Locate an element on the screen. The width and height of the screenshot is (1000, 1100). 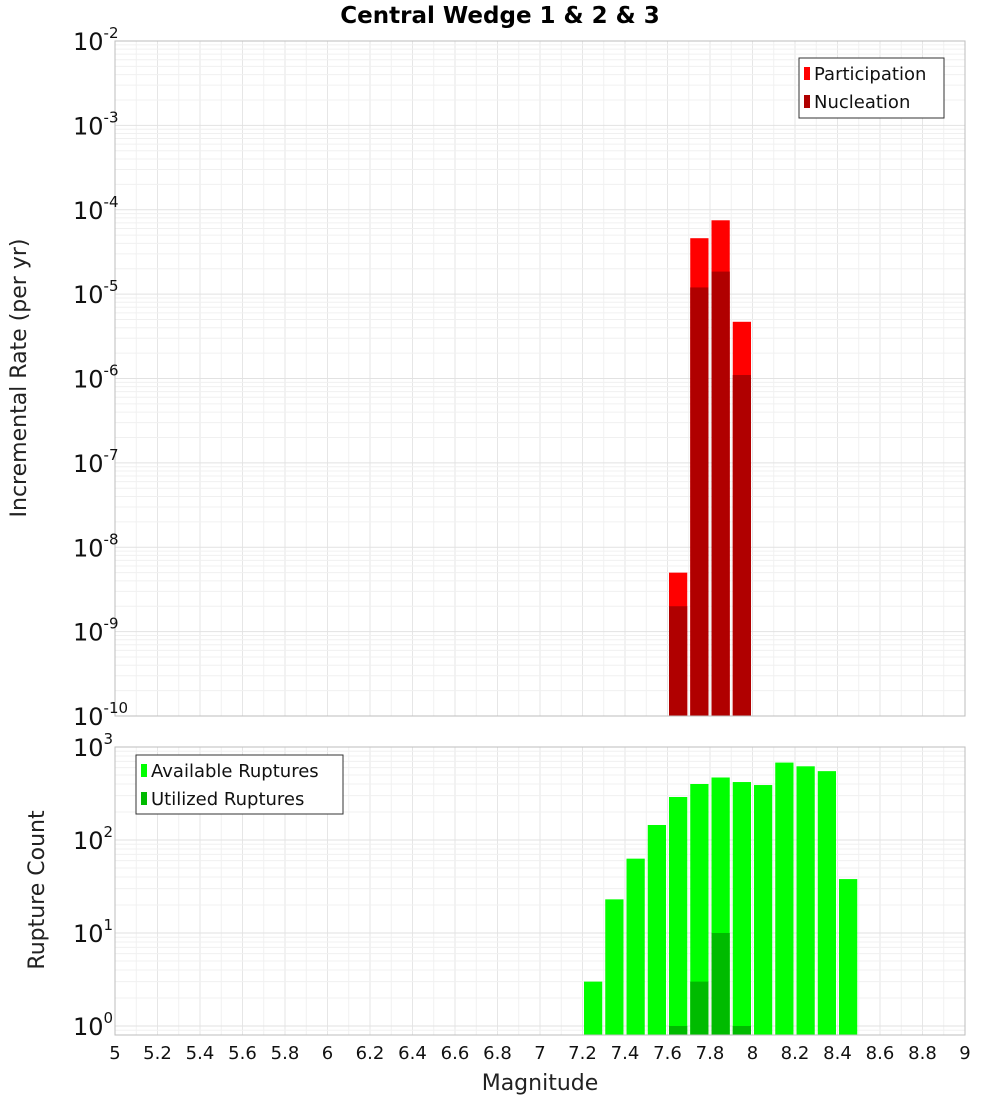
y-tick-label: 10⁻⁶ is located at coordinates (96, 378).